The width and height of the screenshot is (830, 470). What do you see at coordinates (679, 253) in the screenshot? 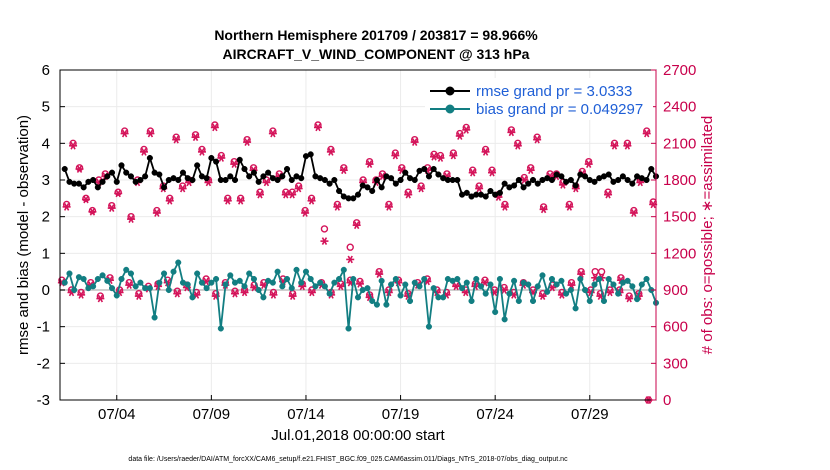
I see `y-right-tick-label: 1200` at bounding box center [679, 253].